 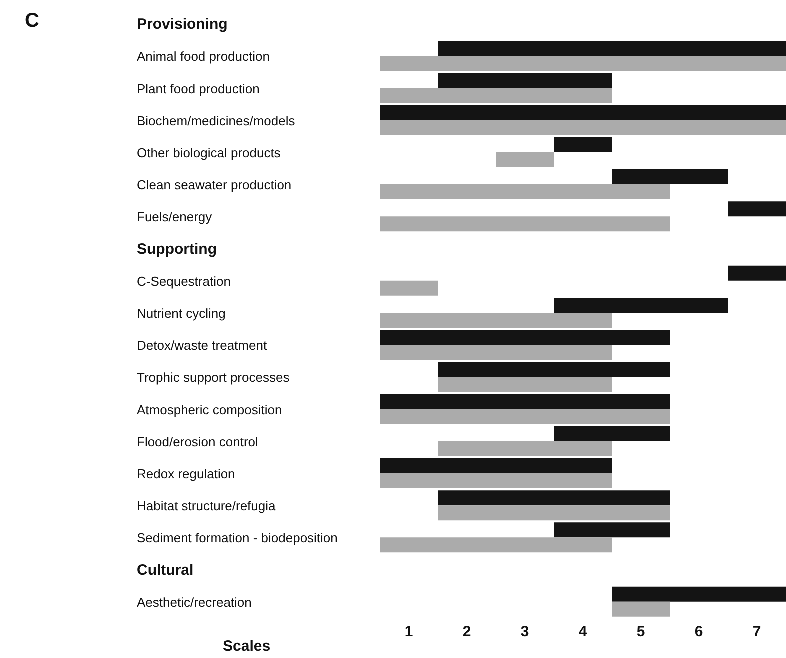 I want to click on y-tick-label: Biochem/medicines/models, so click(x=216, y=120).